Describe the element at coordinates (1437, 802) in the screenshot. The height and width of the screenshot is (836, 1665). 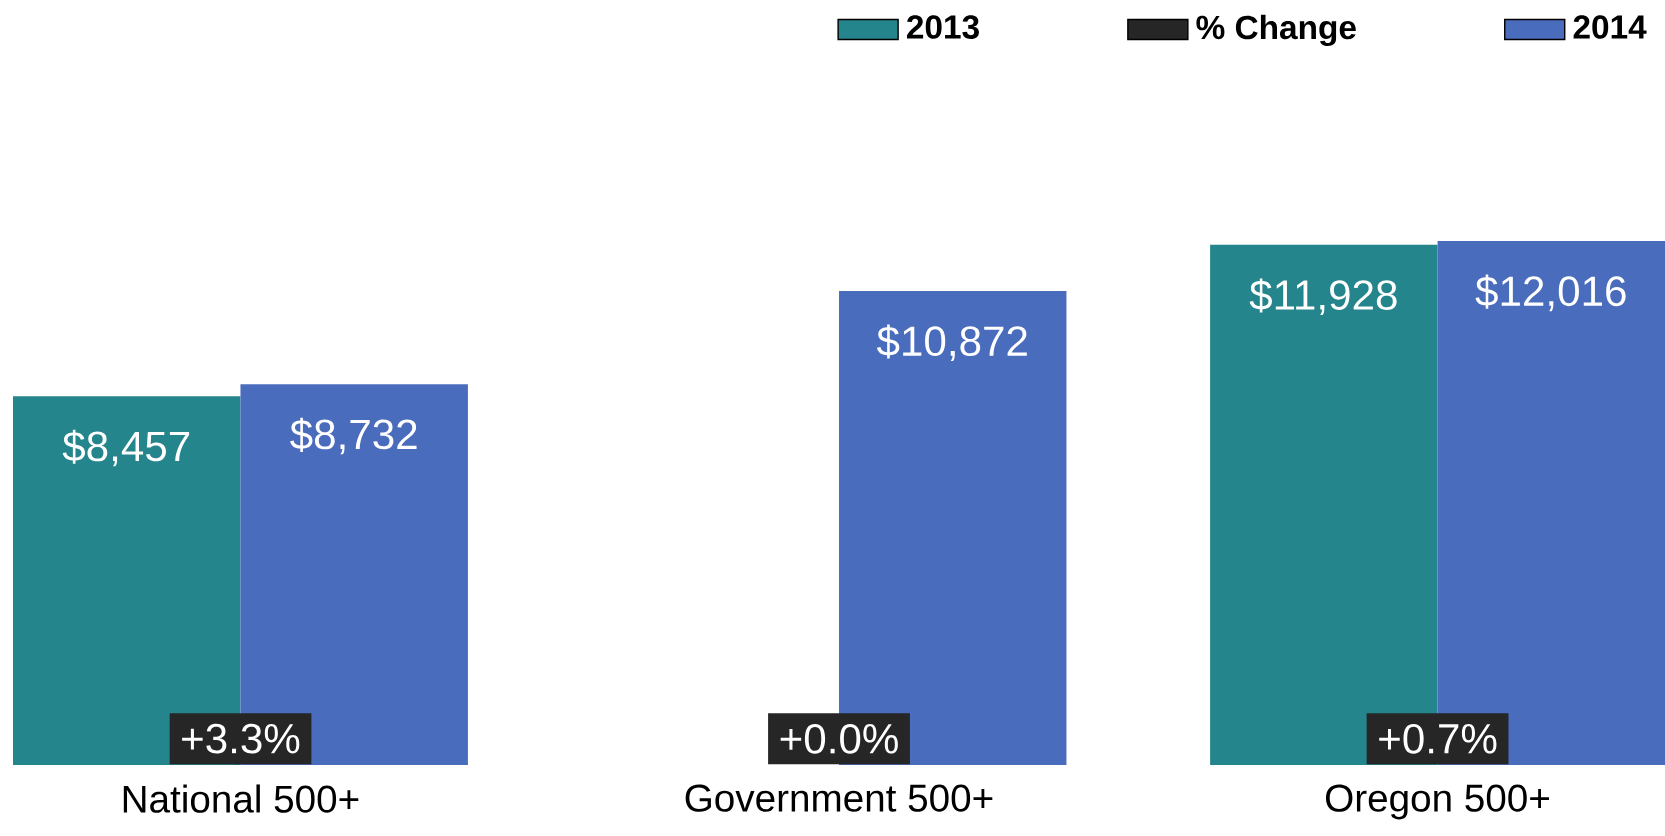
I see `x-tick-label: Oregon 500+` at that location.